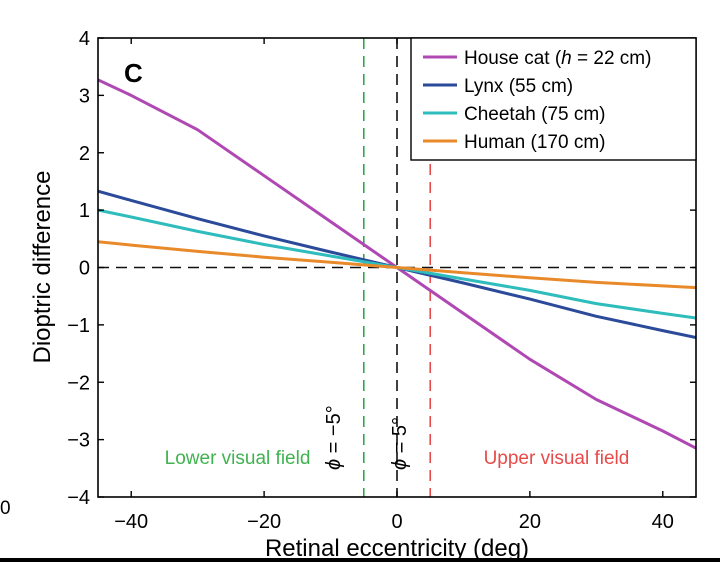  I want to click on legend-label-text: Lynx (55 cm), so click(518, 86).